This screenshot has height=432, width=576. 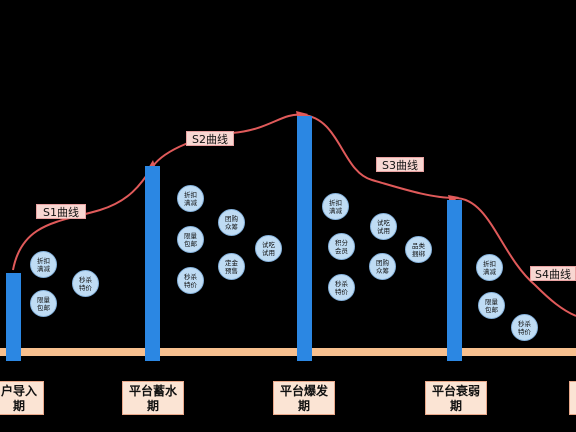 I want to click on phase-label-cut-off, so click(x=572, y=398).